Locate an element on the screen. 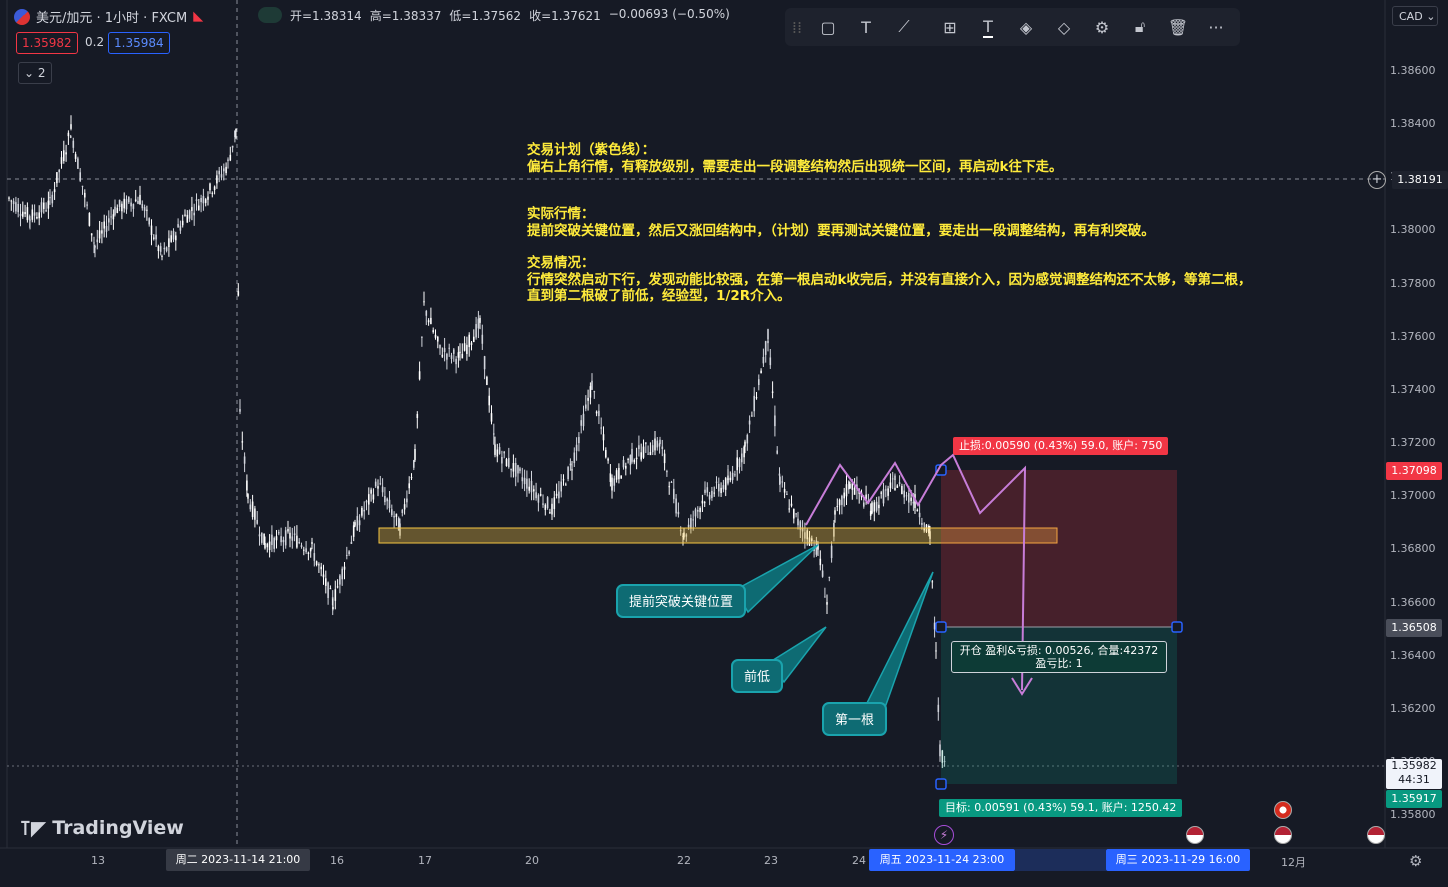  drag-handle-icon: ⁞⁞ is located at coordinates (797, 27).